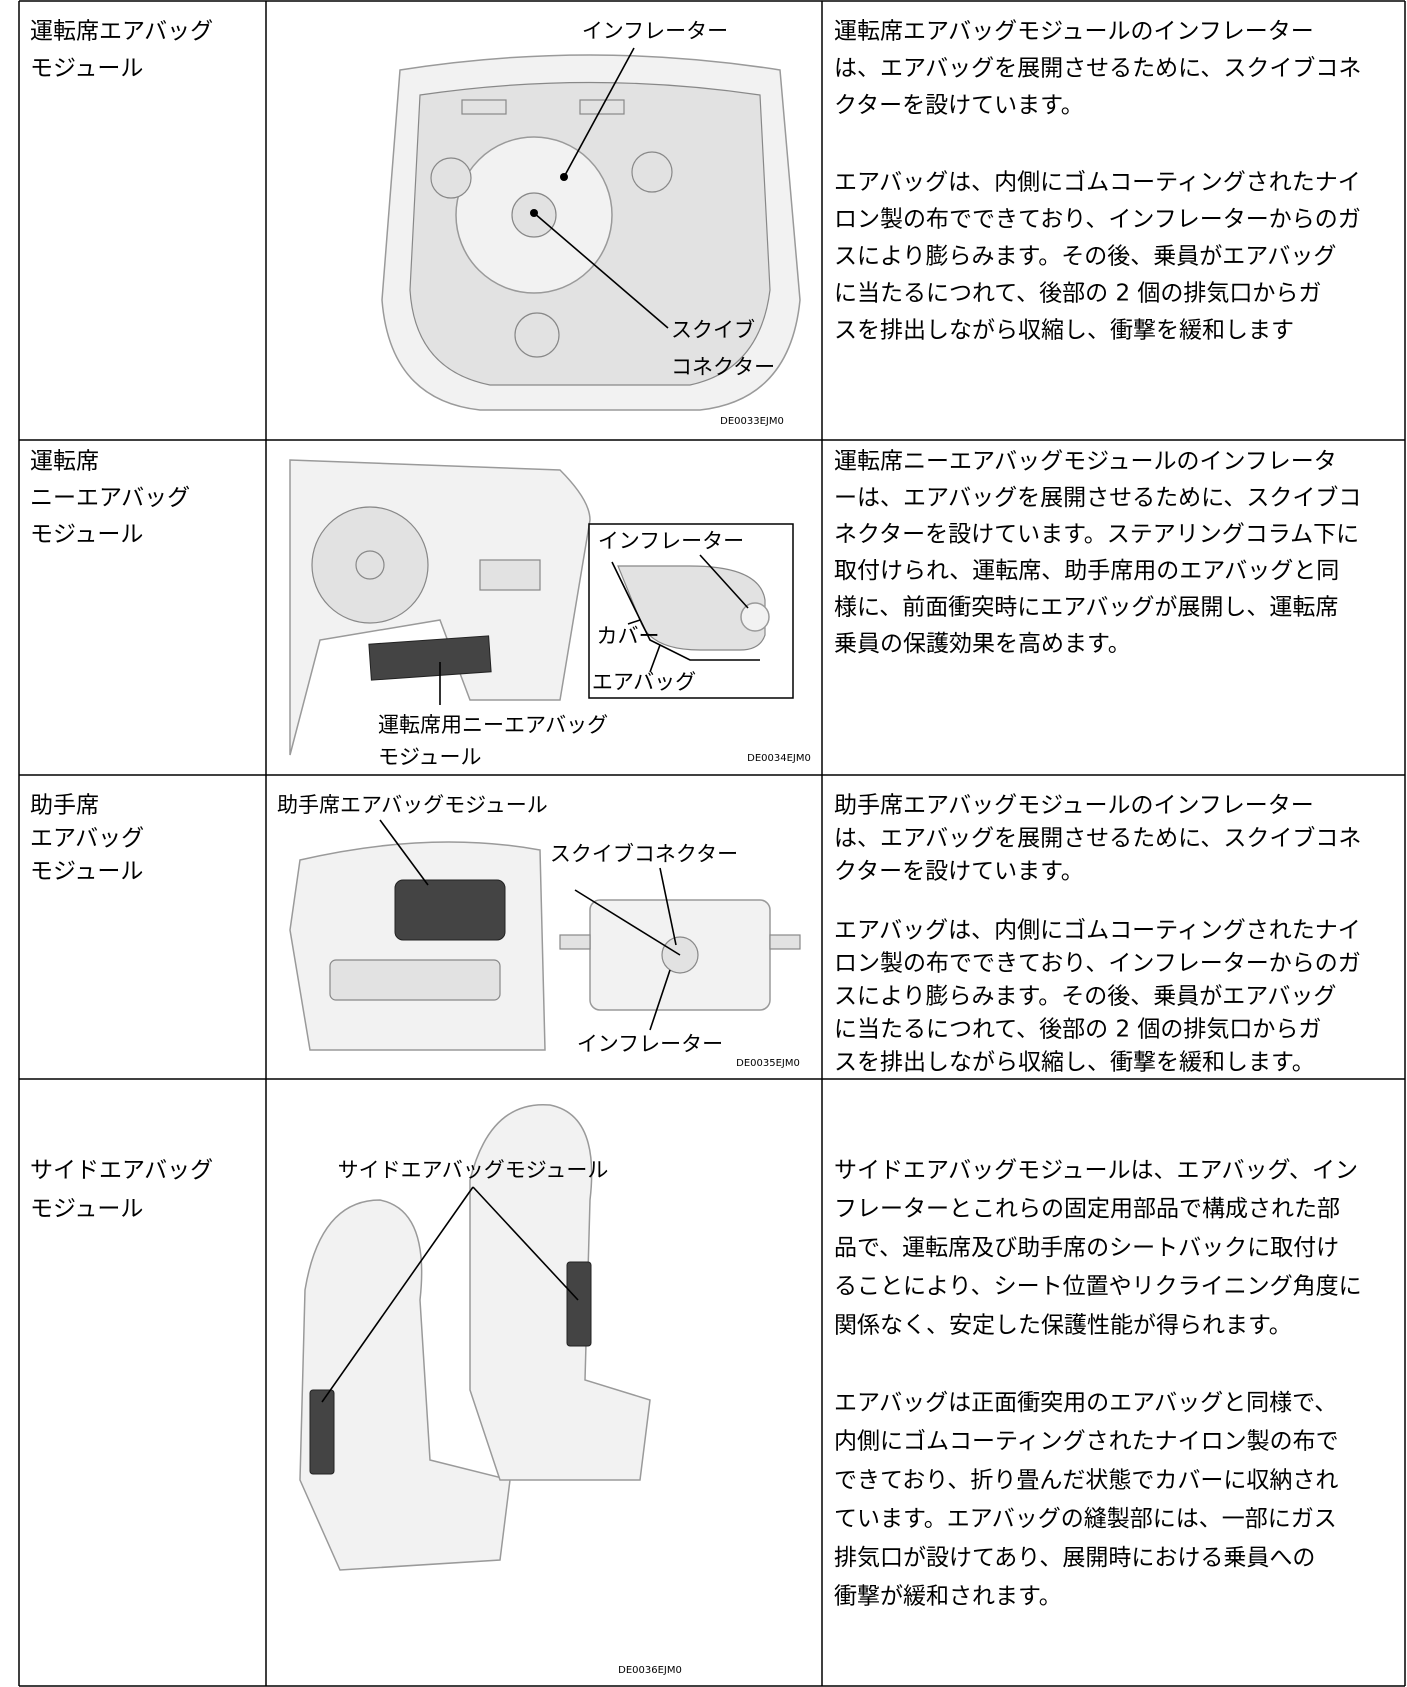 This screenshot has height=1687, width=1407. I want to click on passenger-airbag-illustration, so click(545, 935).